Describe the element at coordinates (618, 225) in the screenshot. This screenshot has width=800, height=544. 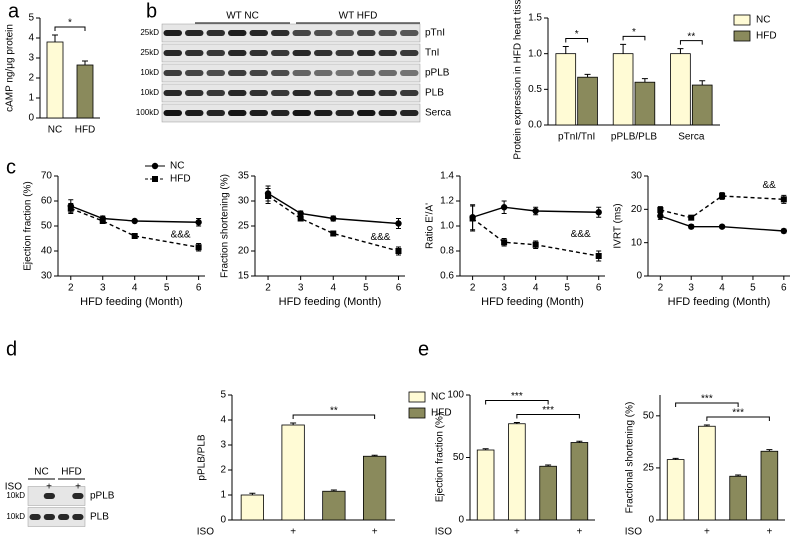
I see `y-axis-label: IVRT (ms)` at that location.